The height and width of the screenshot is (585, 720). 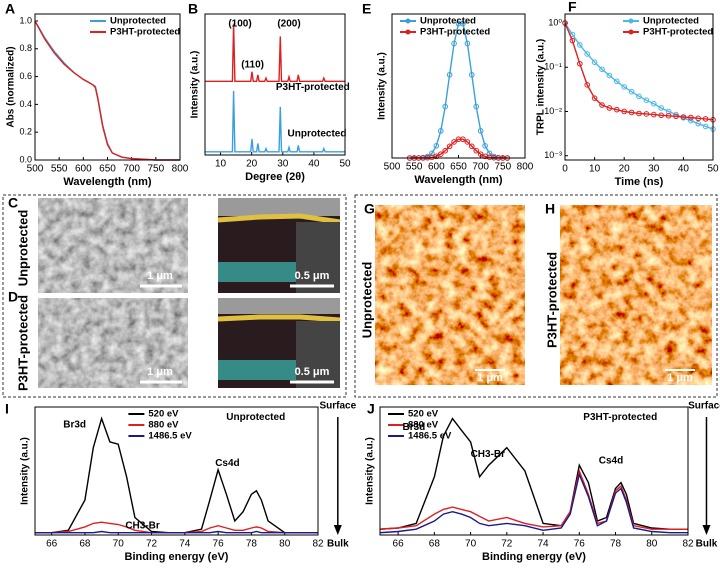 What do you see at coordinates (252, 544) in the screenshot?
I see `x-tick-label: 78` at bounding box center [252, 544].